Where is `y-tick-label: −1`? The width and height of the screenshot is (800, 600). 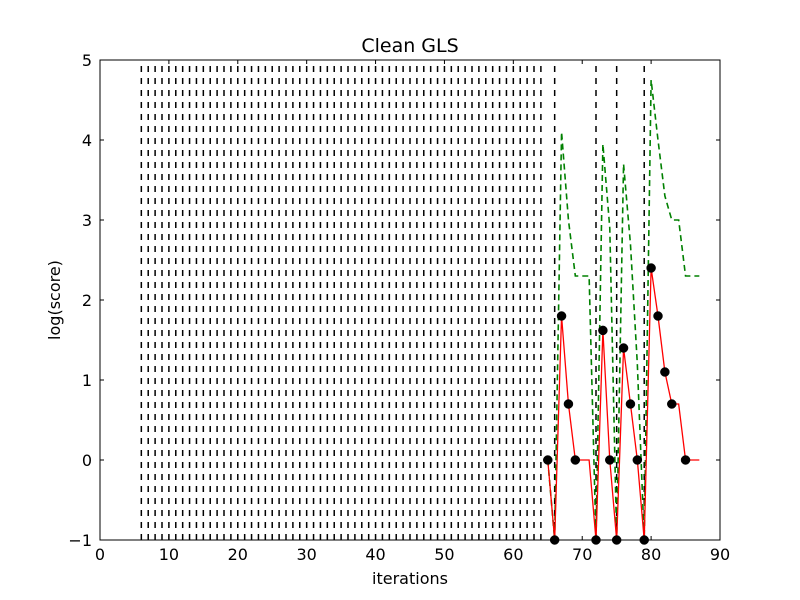 y-tick-label: −1 is located at coordinates (80, 540).